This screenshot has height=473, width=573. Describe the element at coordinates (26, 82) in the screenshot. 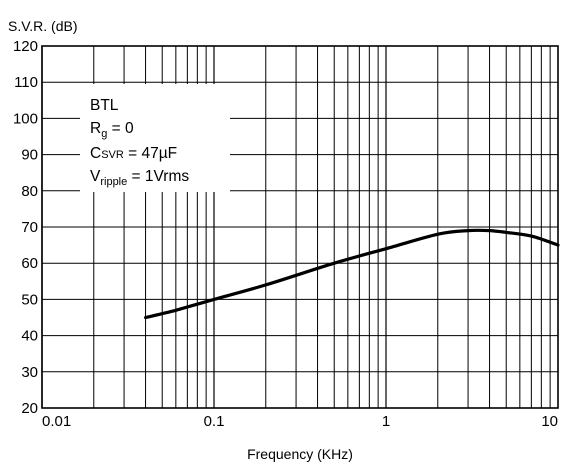

I see `y-tick-label: 110` at that location.